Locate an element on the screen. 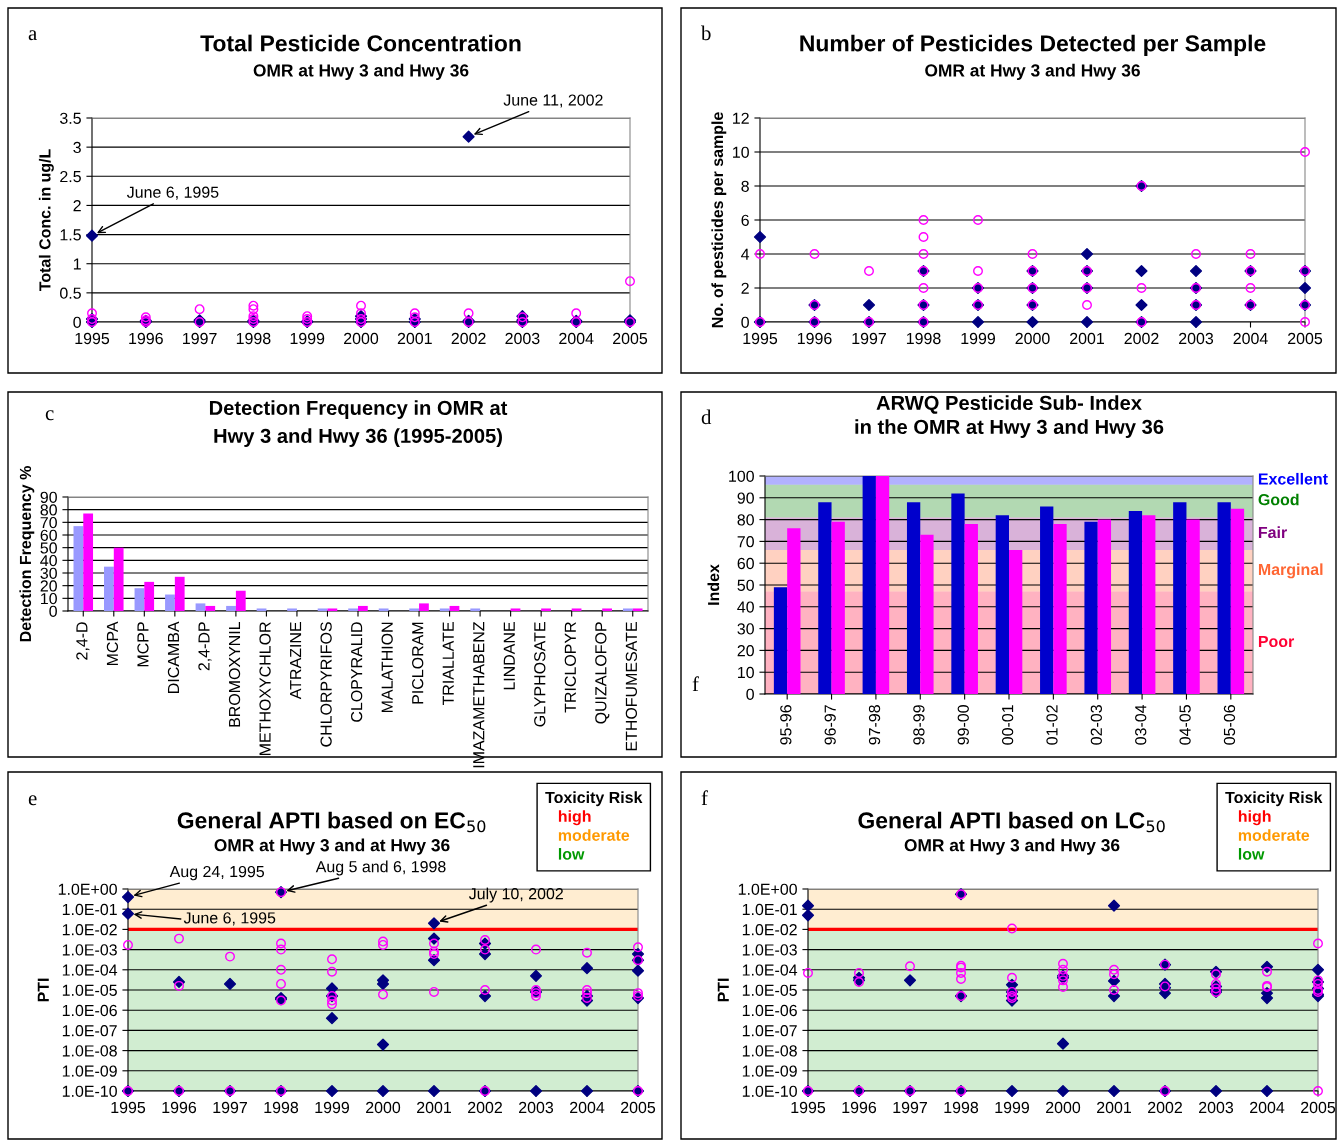  annotation: July 10, 2002 is located at coordinates (515, 895).